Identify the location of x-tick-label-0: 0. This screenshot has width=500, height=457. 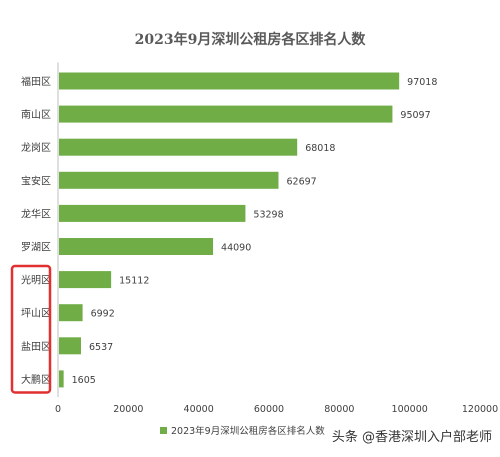
(58, 409).